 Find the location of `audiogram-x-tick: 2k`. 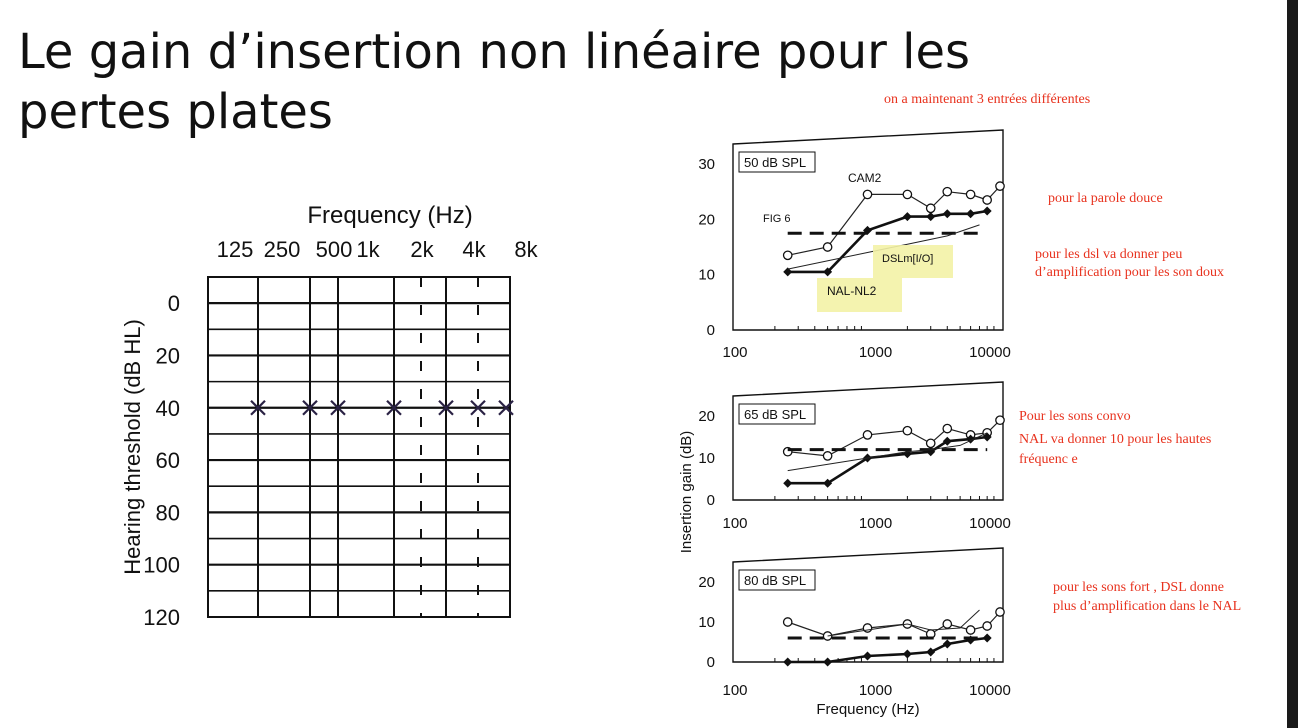

audiogram-x-tick: 2k is located at coordinates (422, 249).